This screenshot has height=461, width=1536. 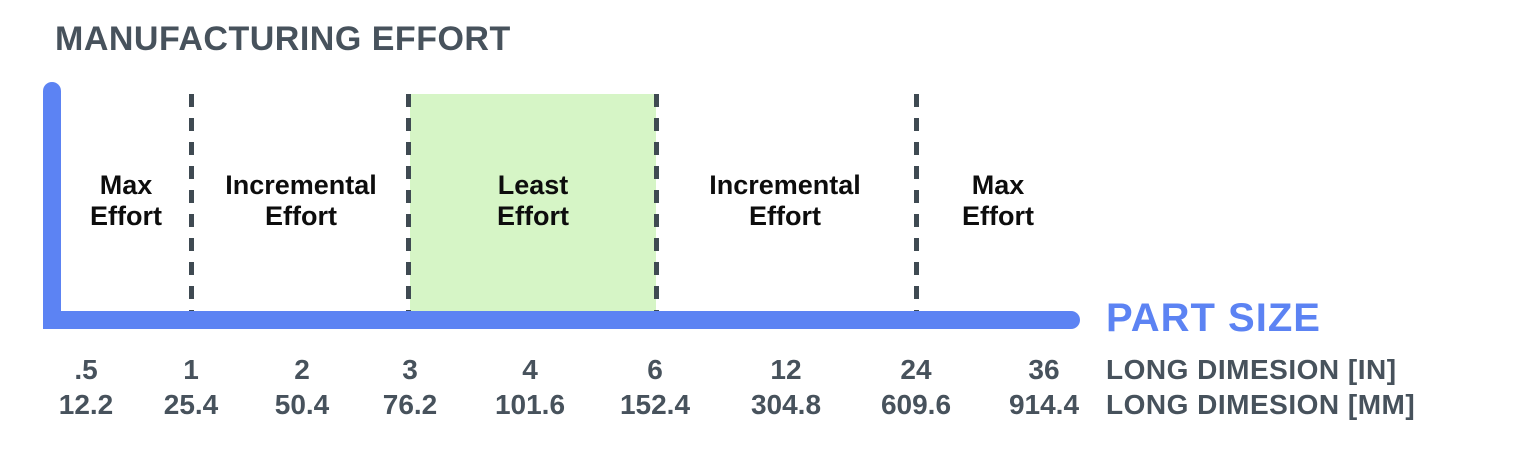 What do you see at coordinates (916, 369) in the screenshot?
I see `tick-value-in: 24` at bounding box center [916, 369].